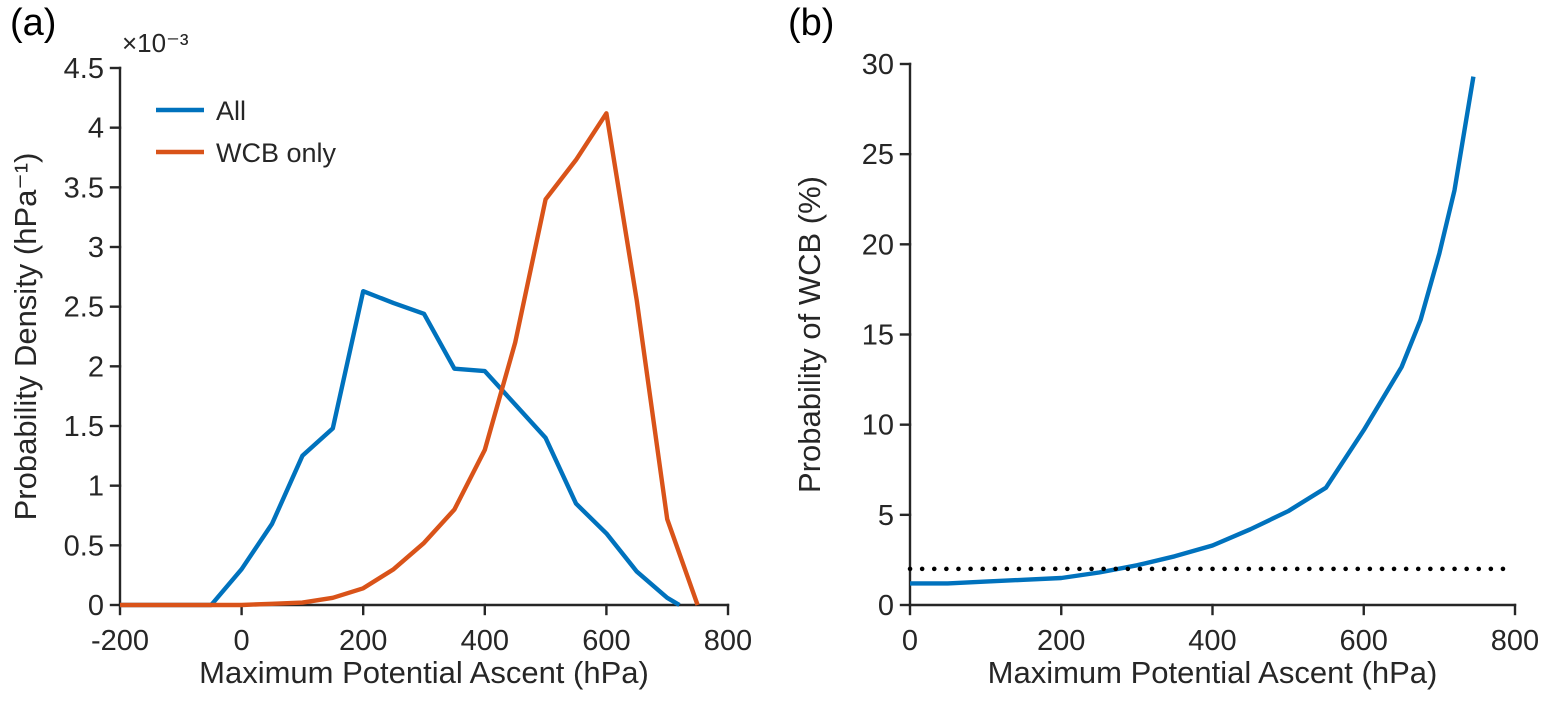  I want to click on svg-text: 30, so click(878, 65).